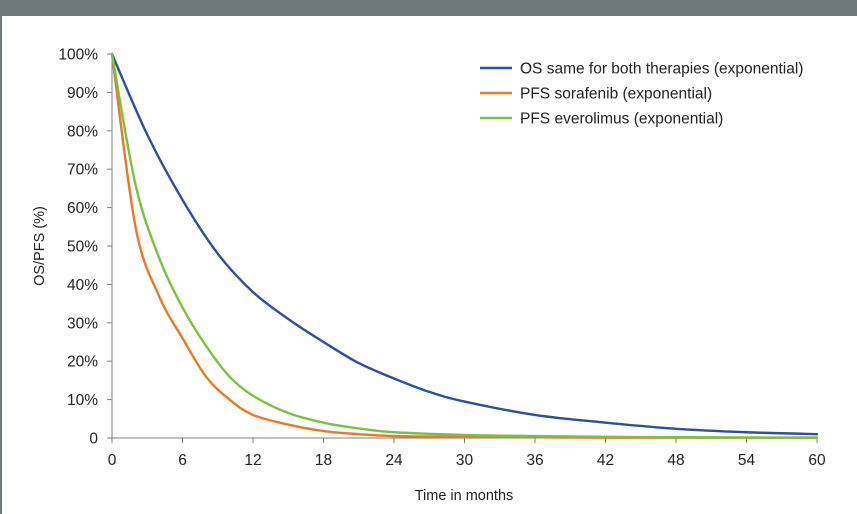 This screenshot has width=857, height=514. Describe the element at coordinates (82, 170) in the screenshot. I see `y-tick-label: 70%` at that location.